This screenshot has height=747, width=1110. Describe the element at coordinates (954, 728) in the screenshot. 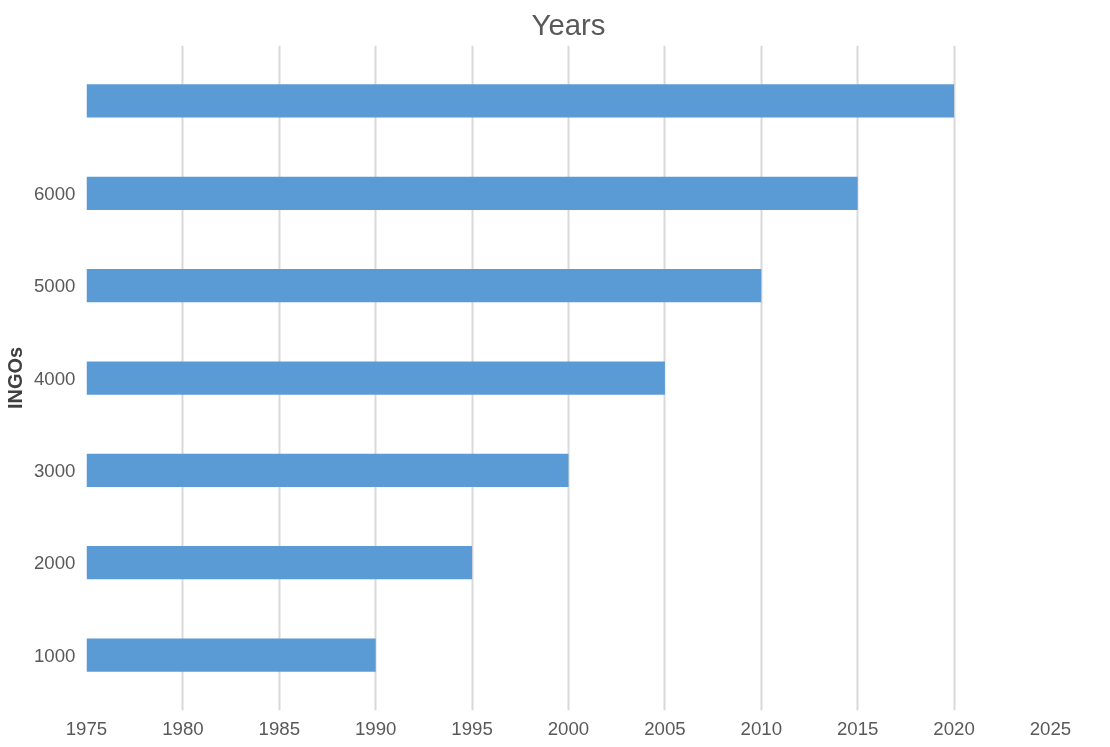

I see `x-tick-label: 2020` at that location.